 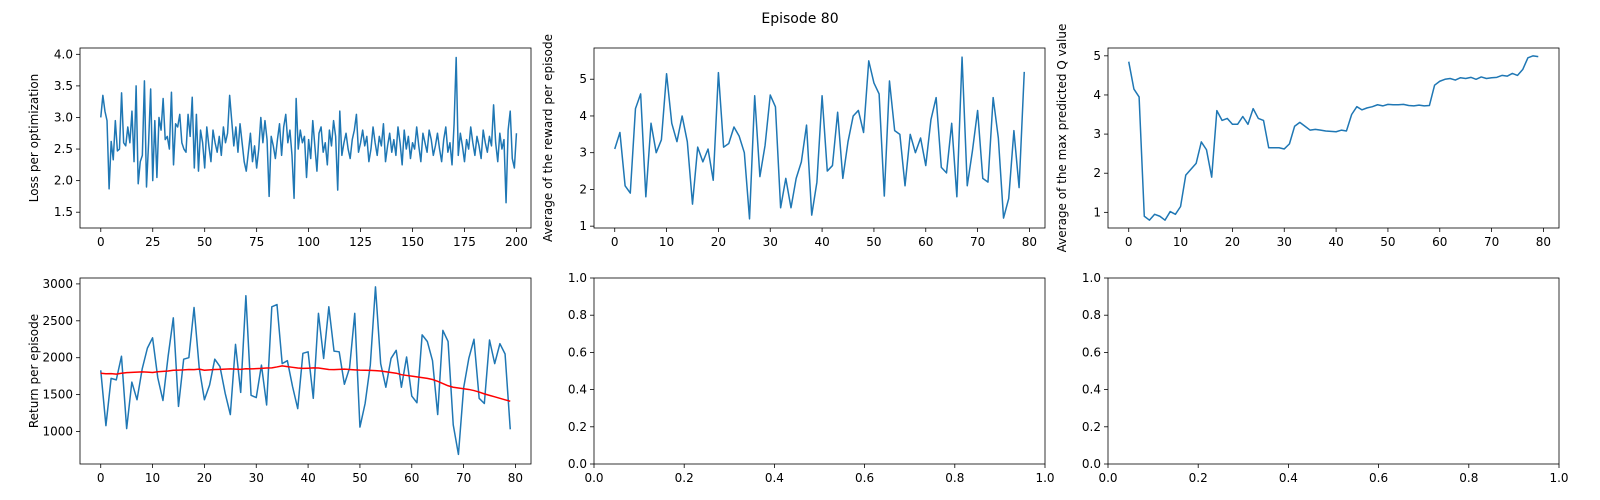 I want to click on y-tick-label-return: 3000, so click(x=57, y=284).